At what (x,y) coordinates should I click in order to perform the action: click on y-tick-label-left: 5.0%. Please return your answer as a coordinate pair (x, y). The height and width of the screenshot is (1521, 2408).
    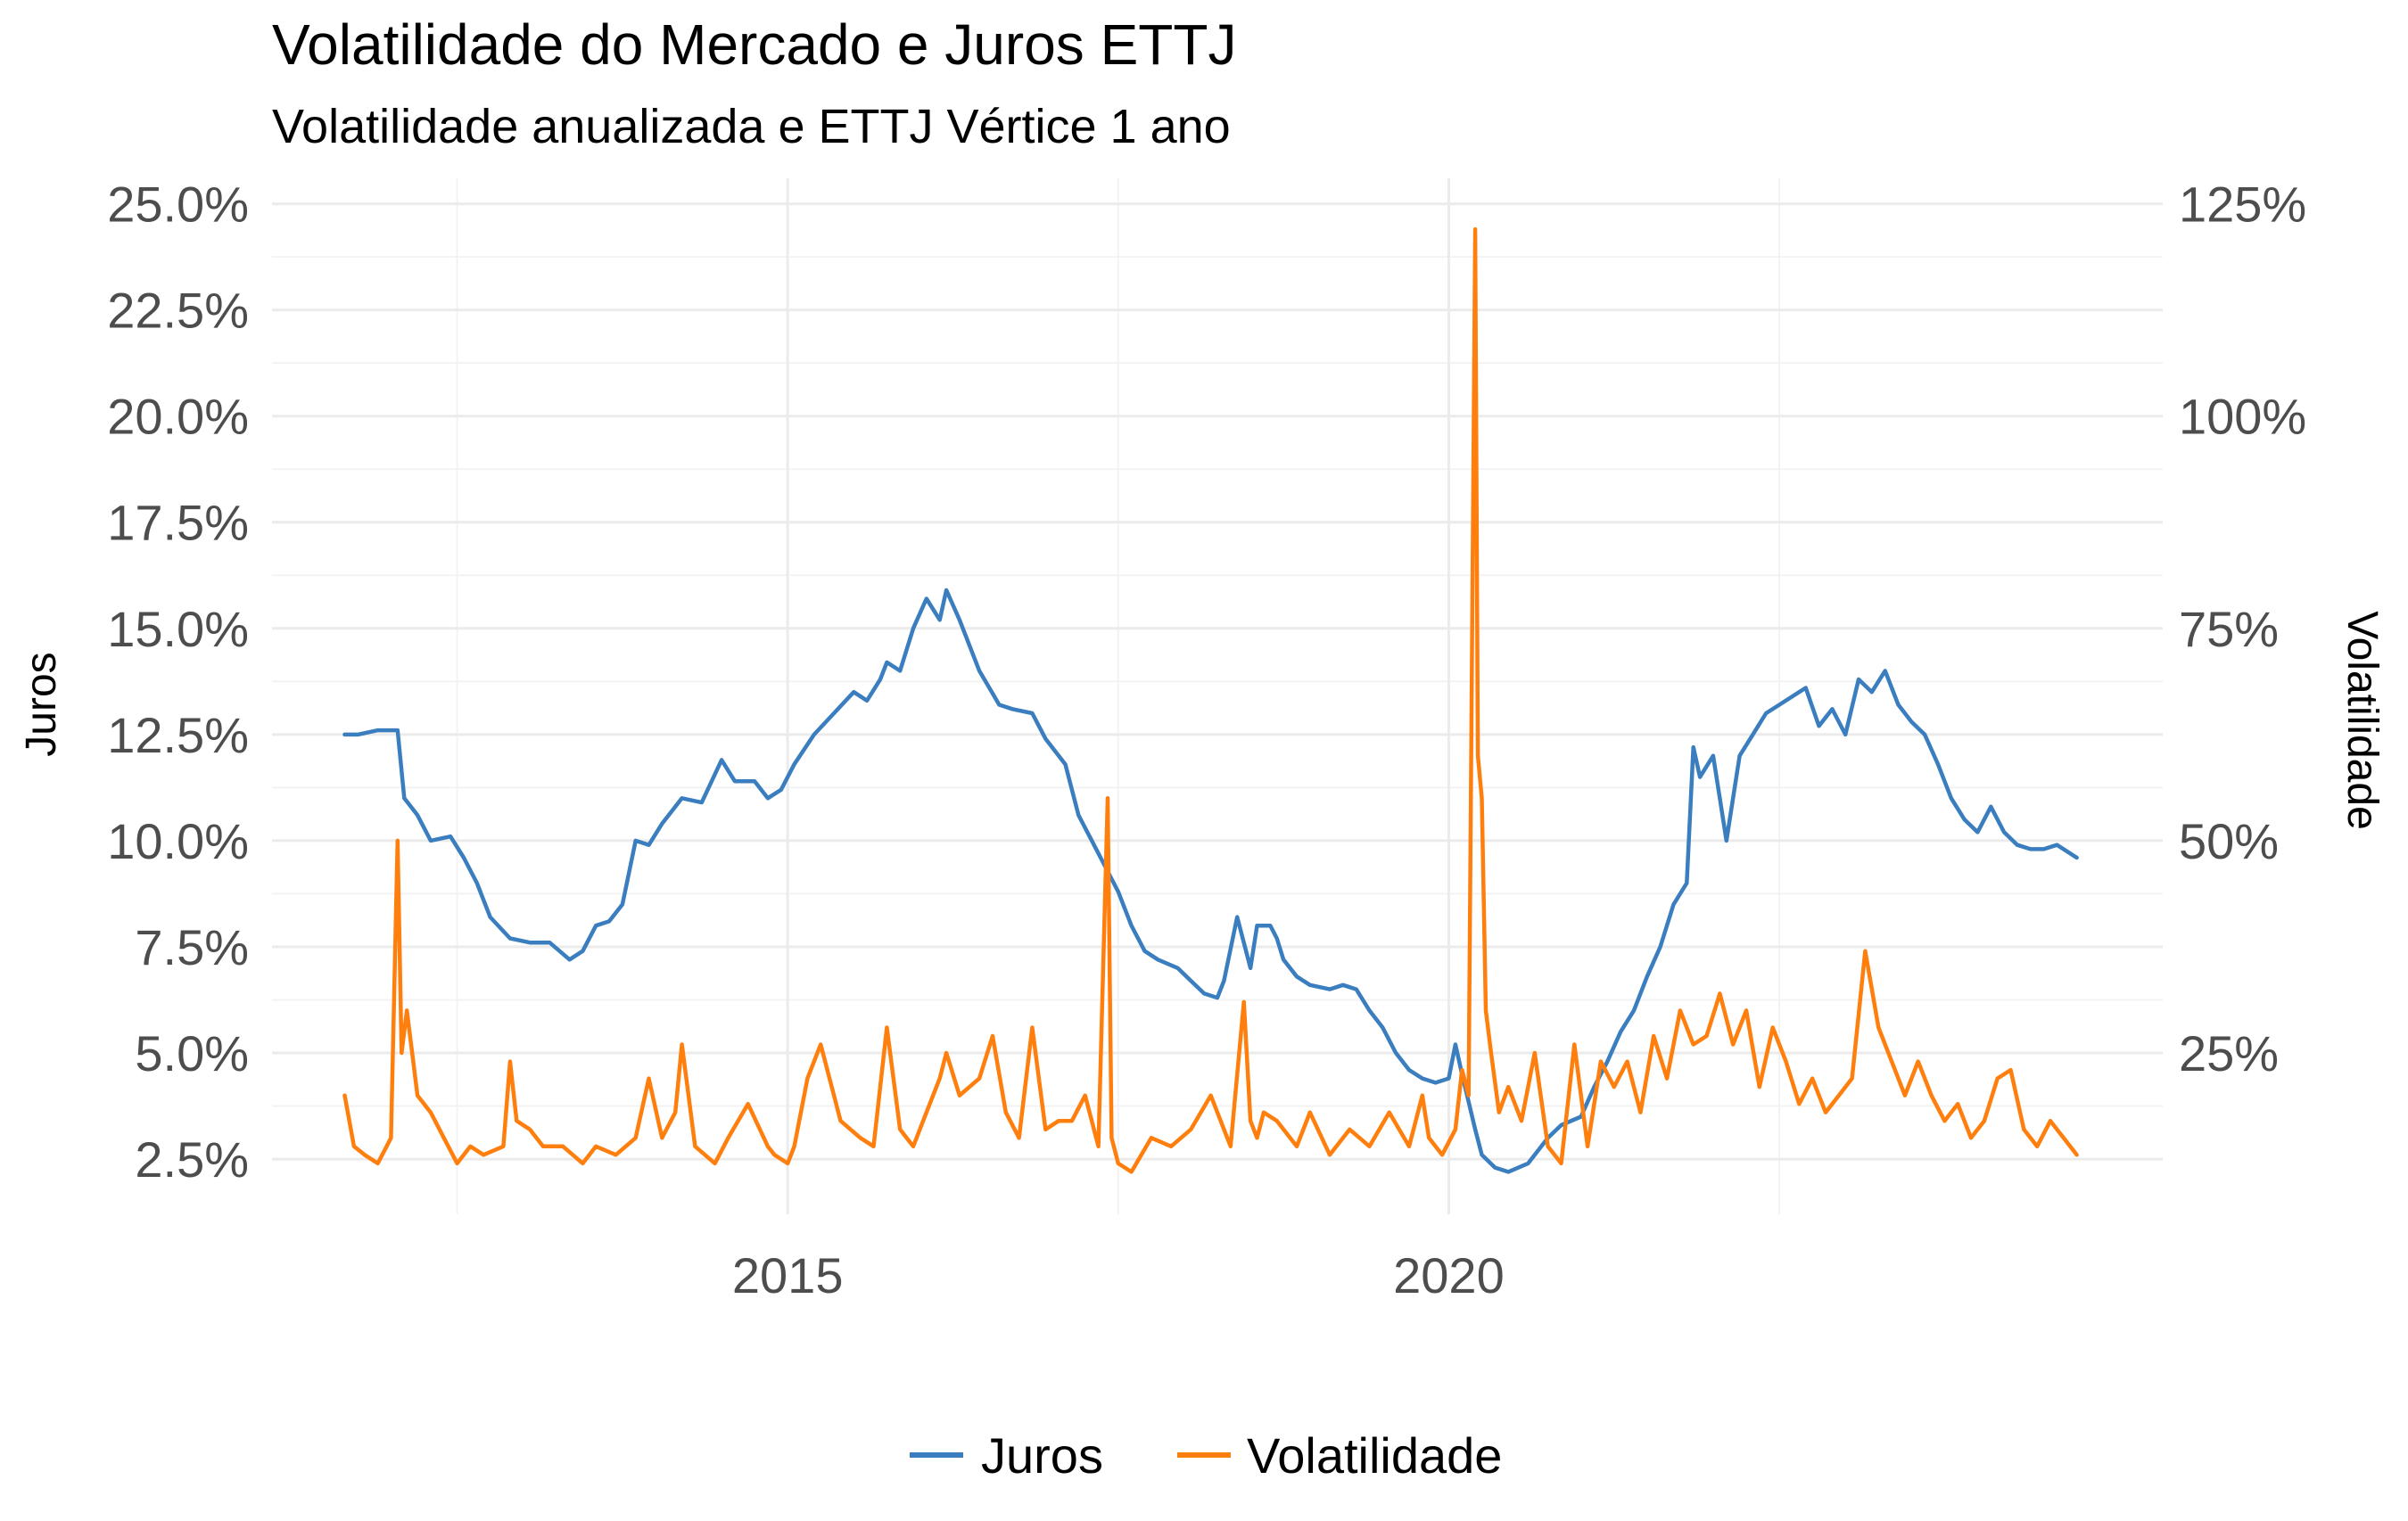
    Looking at the image, I should click on (192, 1053).